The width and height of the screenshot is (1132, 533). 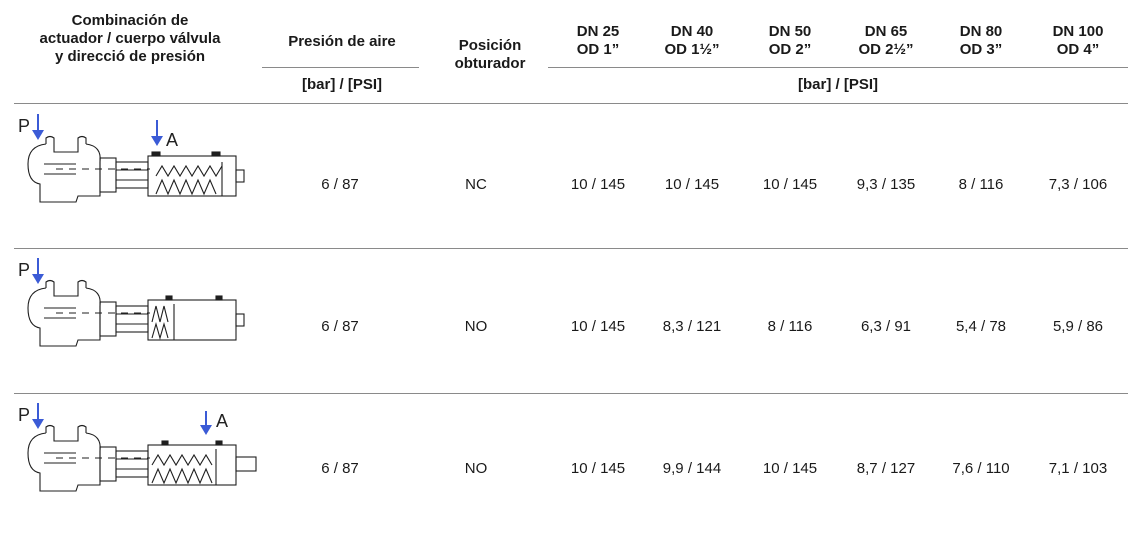 I want to click on valve-diagram-nc: P A, so click(x=141, y=163).